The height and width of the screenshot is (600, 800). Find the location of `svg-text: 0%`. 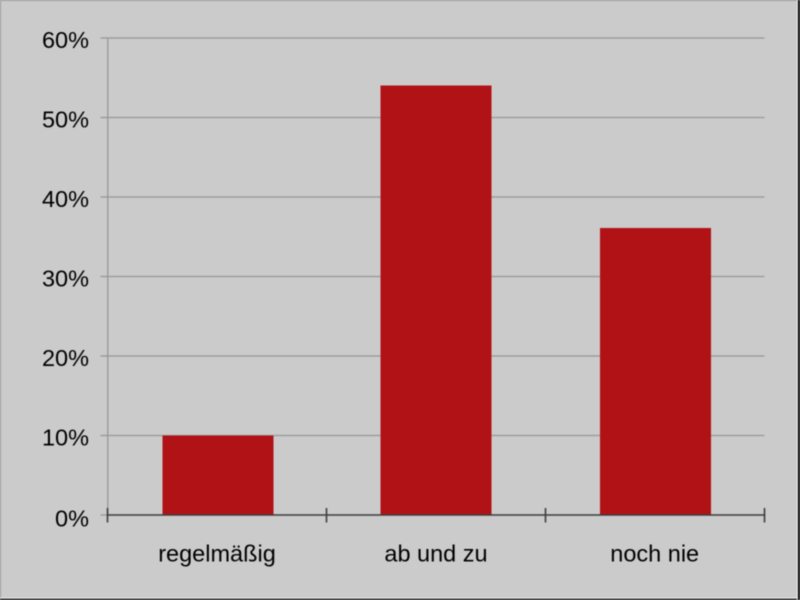

svg-text: 0% is located at coordinates (72, 519).